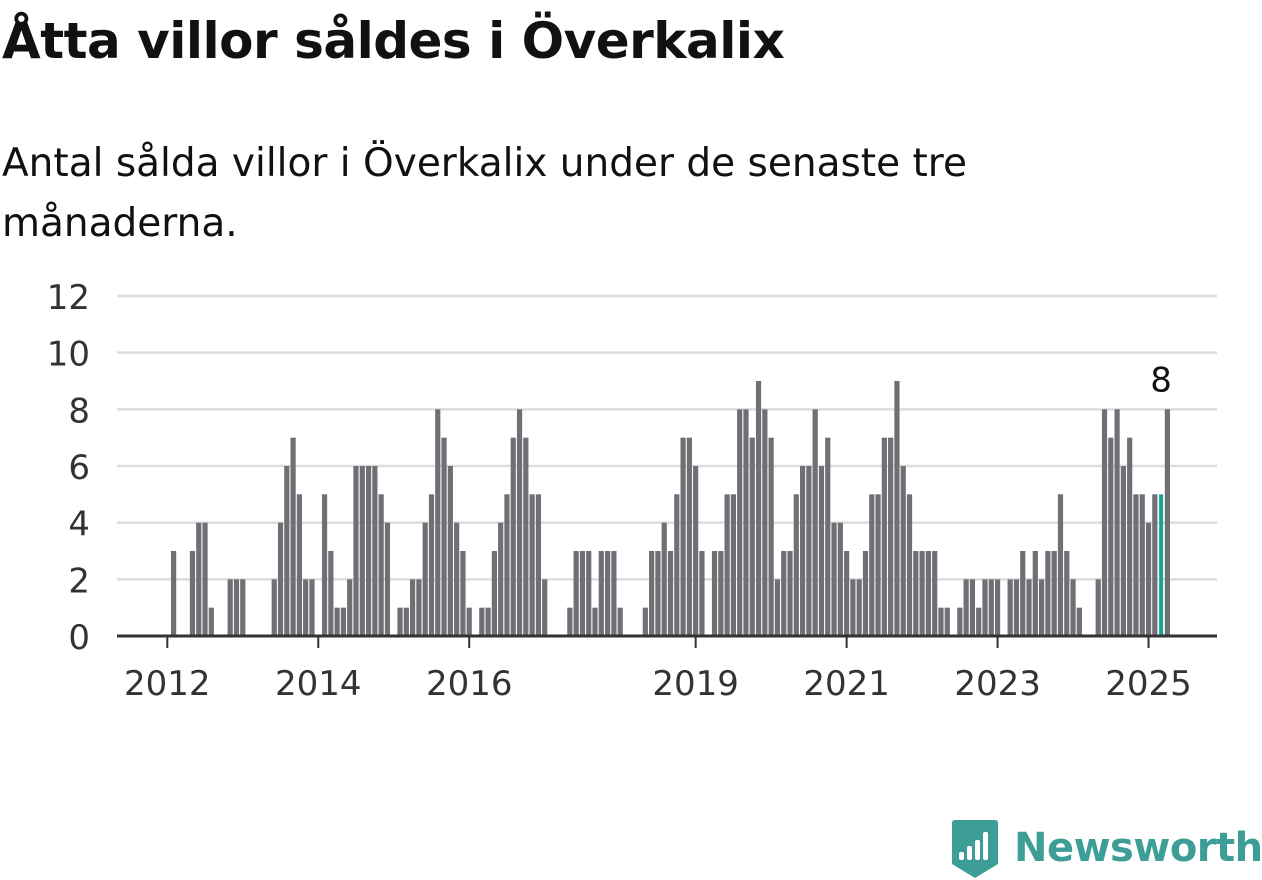  What do you see at coordinates (667, 641) in the screenshot?
I see `x-axis` at bounding box center [667, 641].